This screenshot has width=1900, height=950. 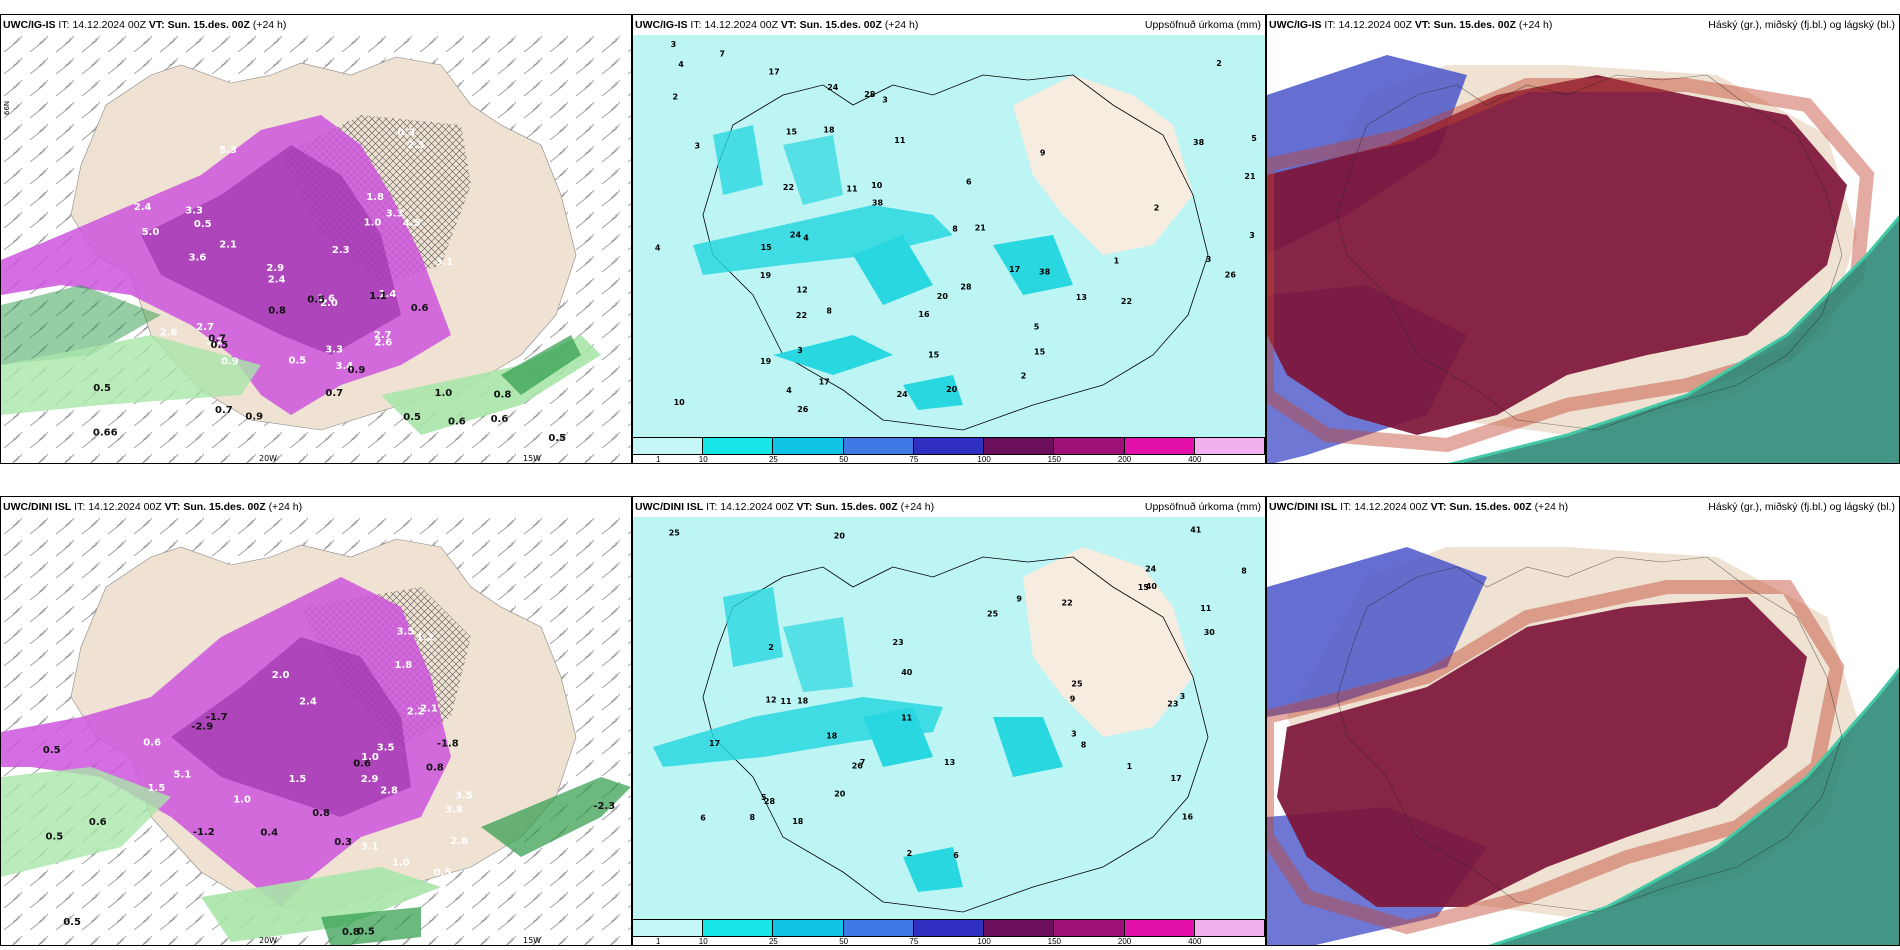 What do you see at coordinates (454, 810) in the screenshot?
I see `value-label: 3.8` at bounding box center [454, 810].